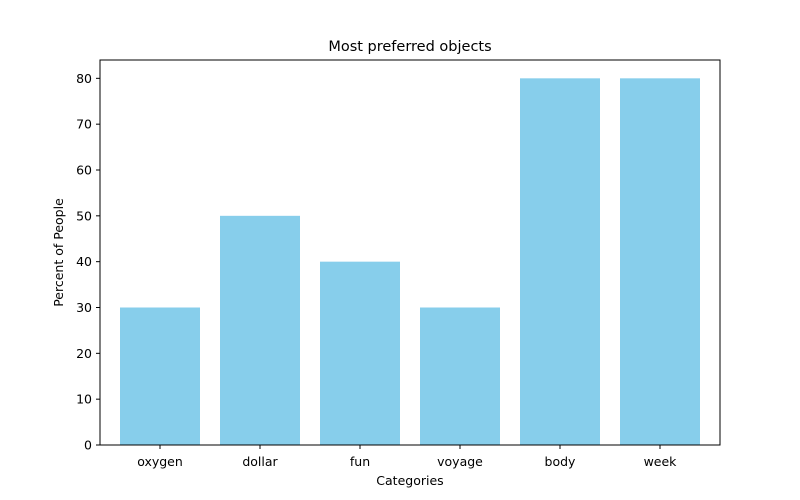 Image resolution: width=800 pixels, height=500 pixels. Describe the element at coordinates (84, 124) in the screenshot. I see `y-tick-label-70: 70` at that location.